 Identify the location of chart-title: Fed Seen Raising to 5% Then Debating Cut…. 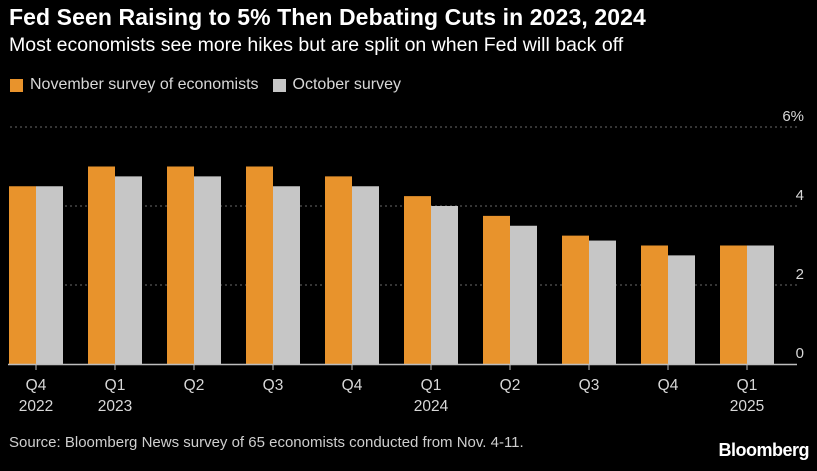
(327, 17).